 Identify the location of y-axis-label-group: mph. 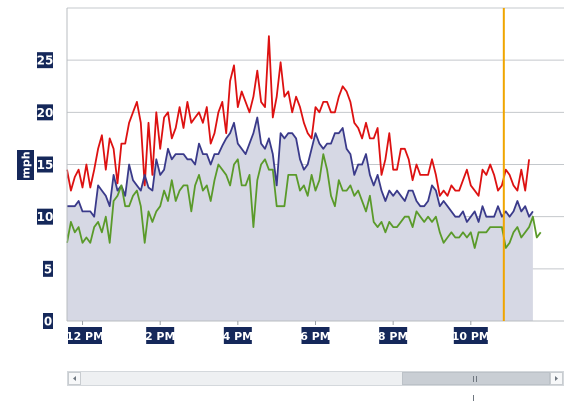
(25, 165).